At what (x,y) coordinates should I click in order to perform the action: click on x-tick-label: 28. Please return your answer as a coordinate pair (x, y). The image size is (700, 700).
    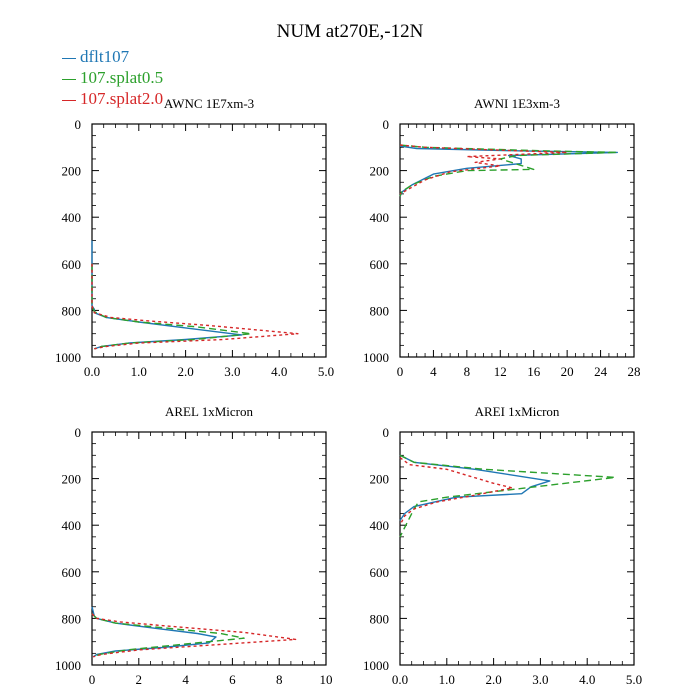
    Looking at the image, I should click on (634, 371).